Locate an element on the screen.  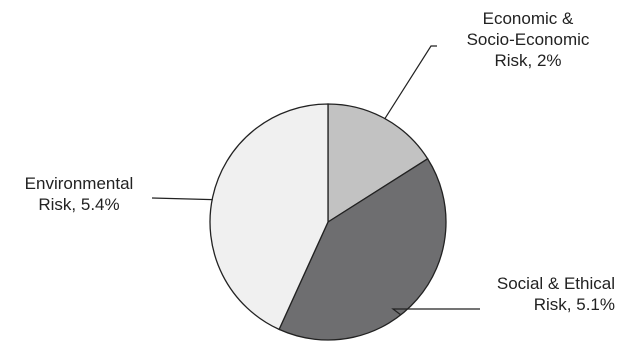
leader-line-environmental is located at coordinates (182, 199).